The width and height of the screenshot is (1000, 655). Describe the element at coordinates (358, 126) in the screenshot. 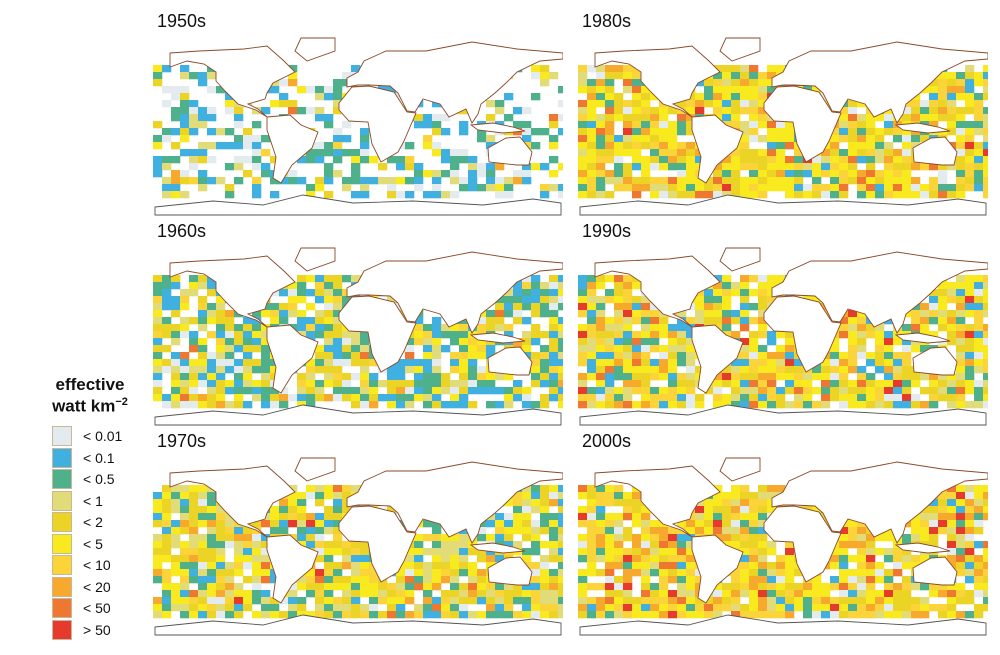

I see `map-panel-1950s` at that location.